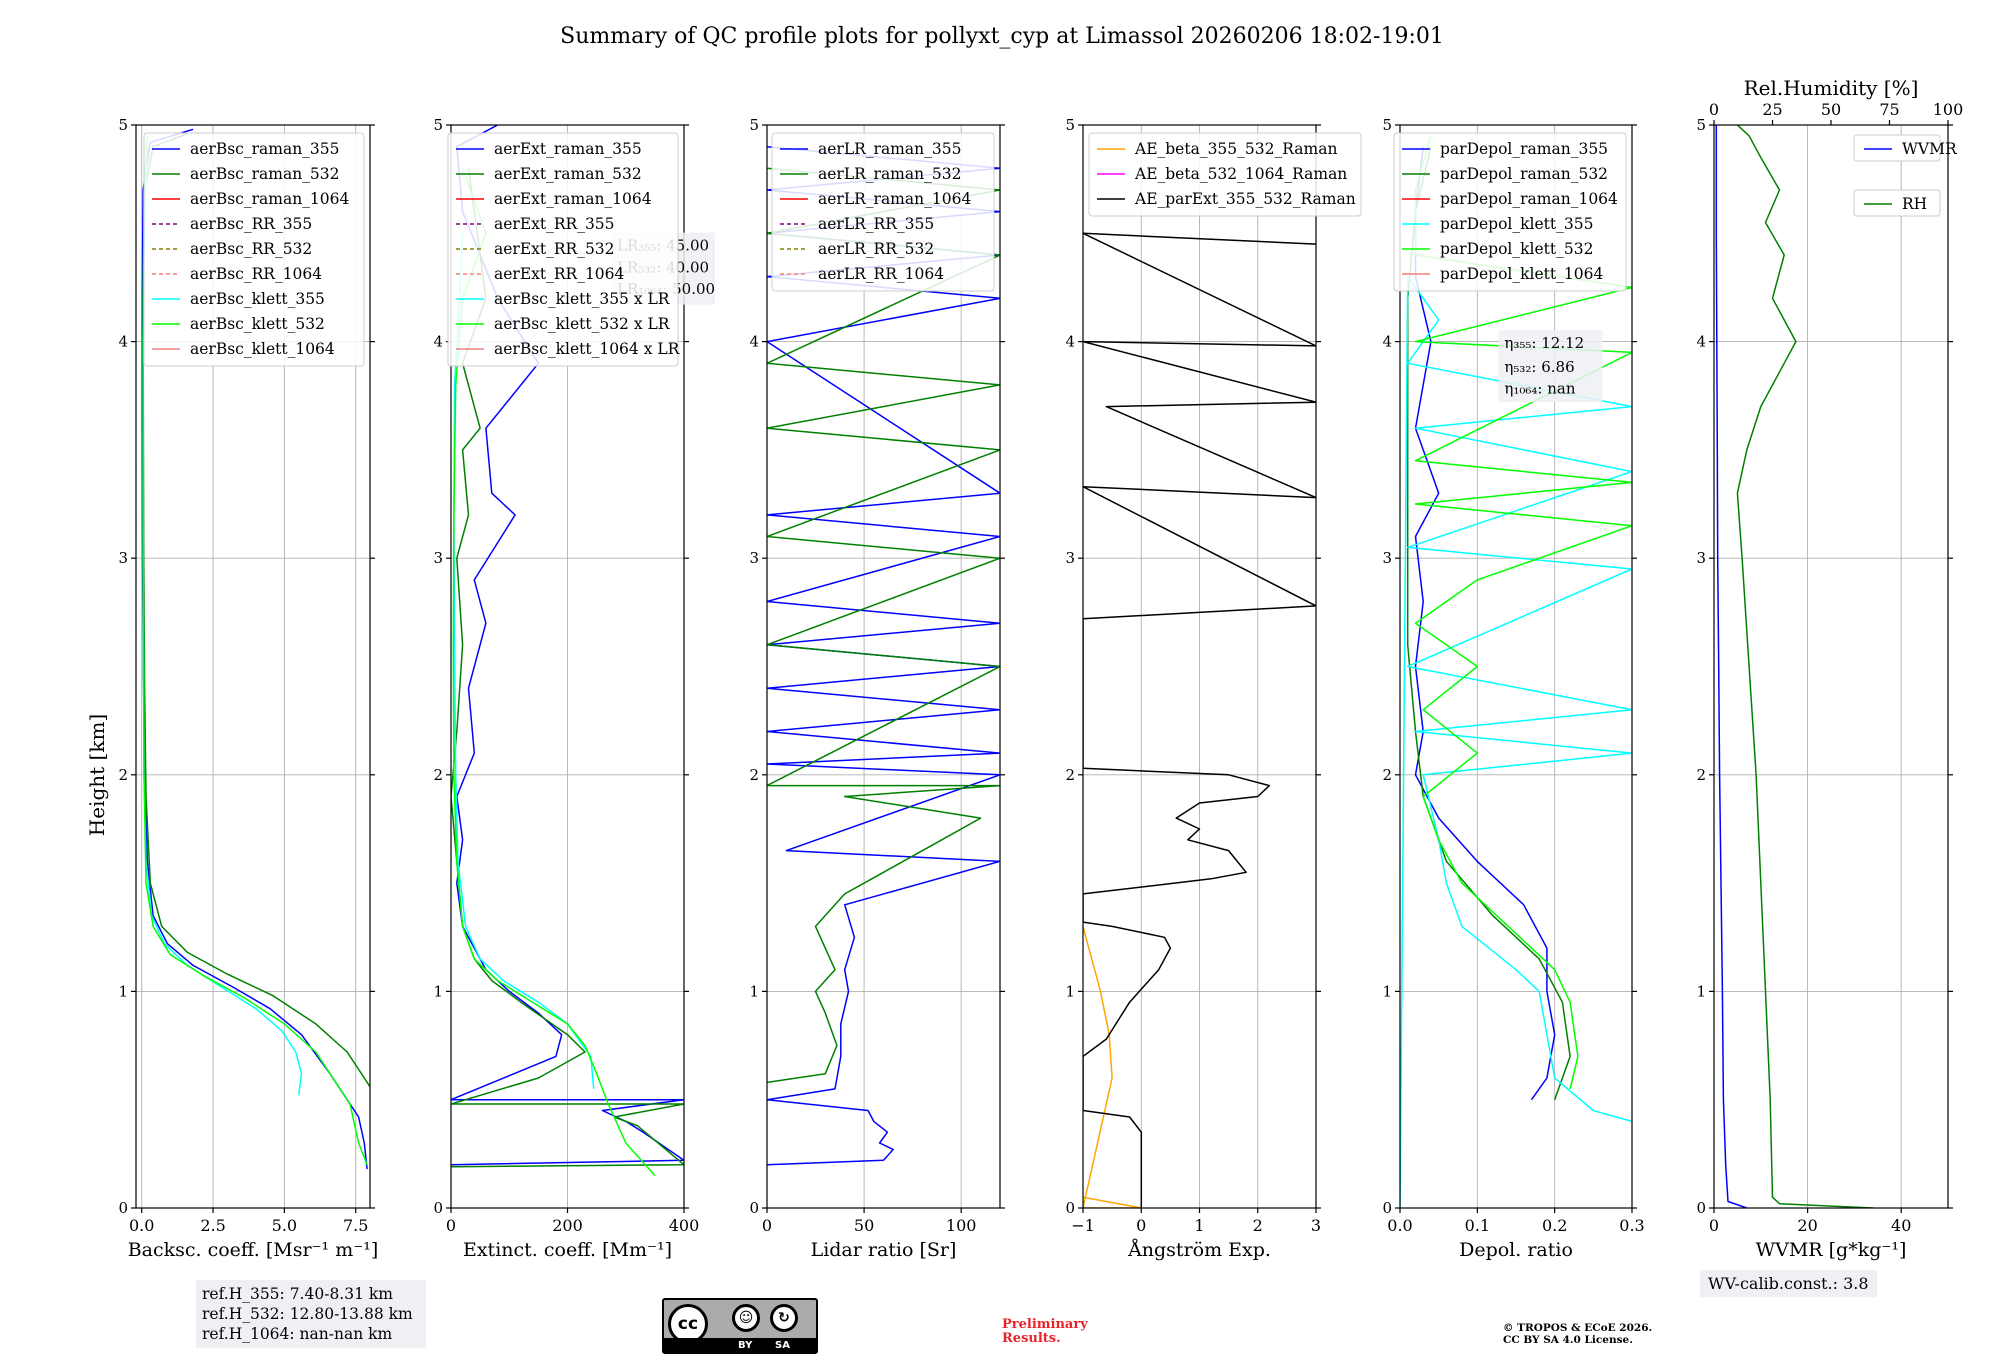 The width and height of the screenshot is (2000, 1360). Describe the element at coordinates (97, 775) in the screenshot. I see `height-axis-label: Height [km]` at that location.